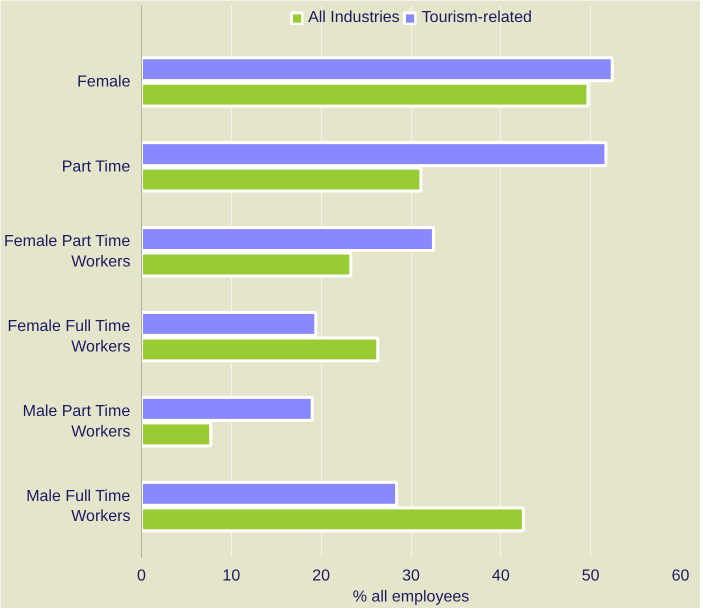 The image size is (703, 612). What do you see at coordinates (477, 18) in the screenshot?
I see `legend-label: Tourism-related` at bounding box center [477, 18].